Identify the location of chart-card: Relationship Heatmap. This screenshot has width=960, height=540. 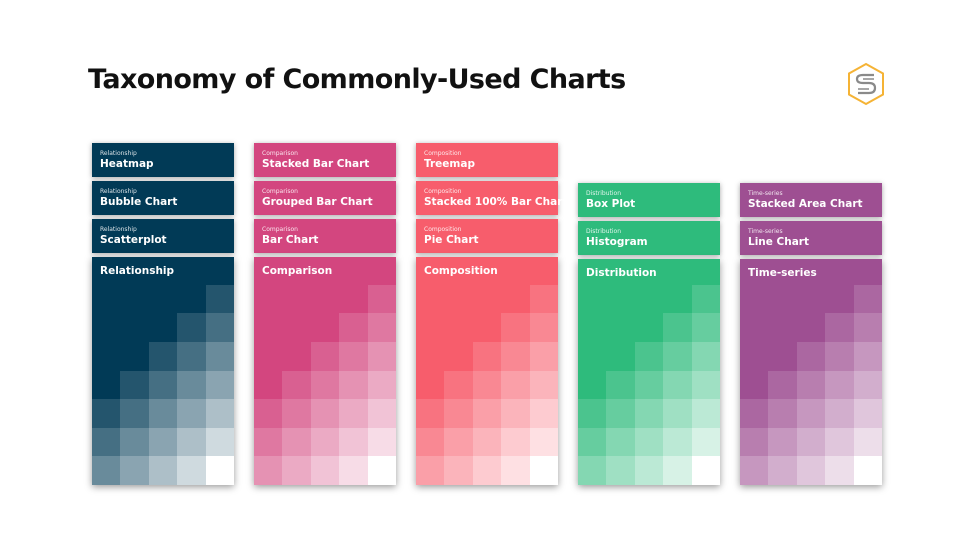
(163, 160).